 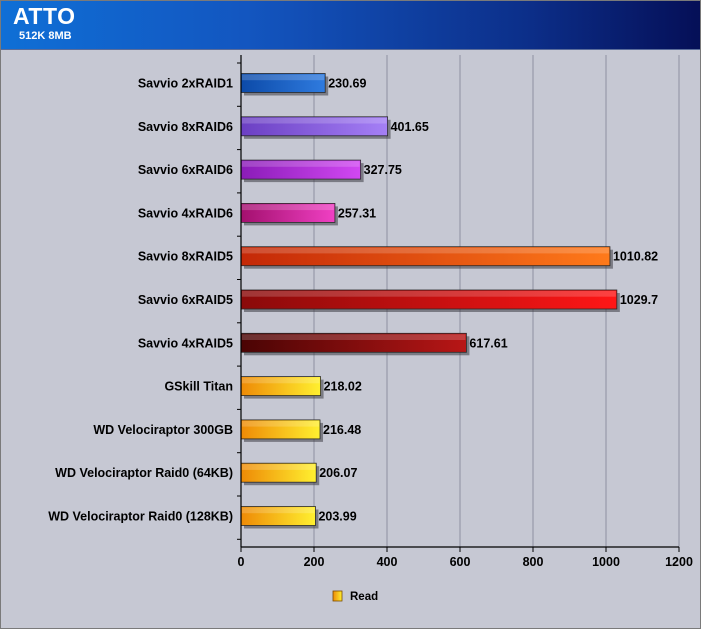 I want to click on category-label: Savvio 8xRAID6, so click(x=185, y=127).